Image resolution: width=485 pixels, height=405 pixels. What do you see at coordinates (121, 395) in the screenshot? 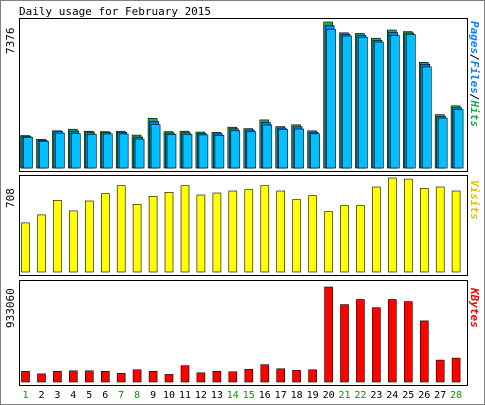
I see `day-label: 7` at bounding box center [121, 395].